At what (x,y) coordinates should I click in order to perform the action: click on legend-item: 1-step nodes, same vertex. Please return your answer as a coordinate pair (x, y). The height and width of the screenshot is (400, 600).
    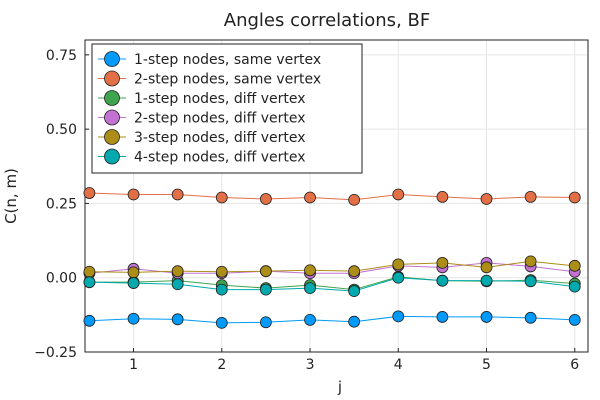
    Looking at the image, I should click on (209, 59).